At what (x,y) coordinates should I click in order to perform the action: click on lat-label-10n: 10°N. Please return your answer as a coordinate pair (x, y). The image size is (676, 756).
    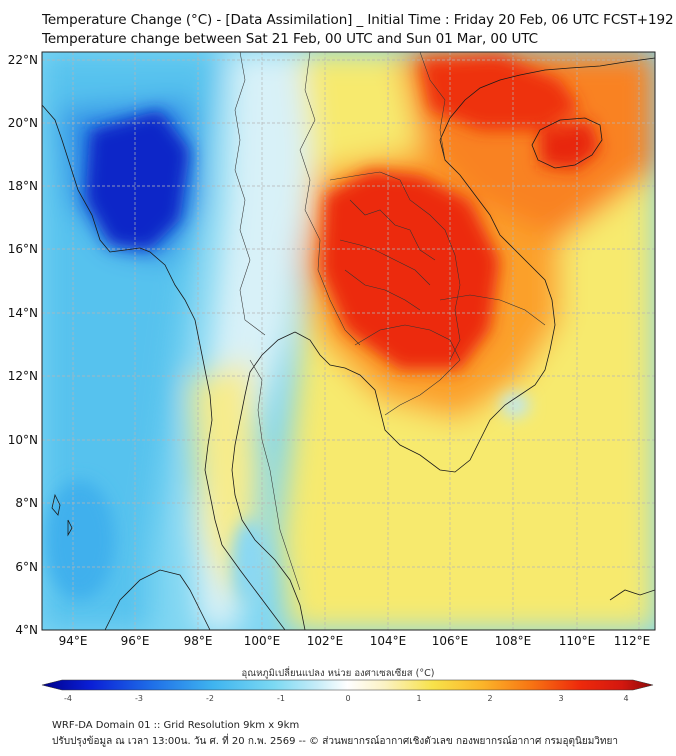
    Looking at the image, I should click on (22, 440).